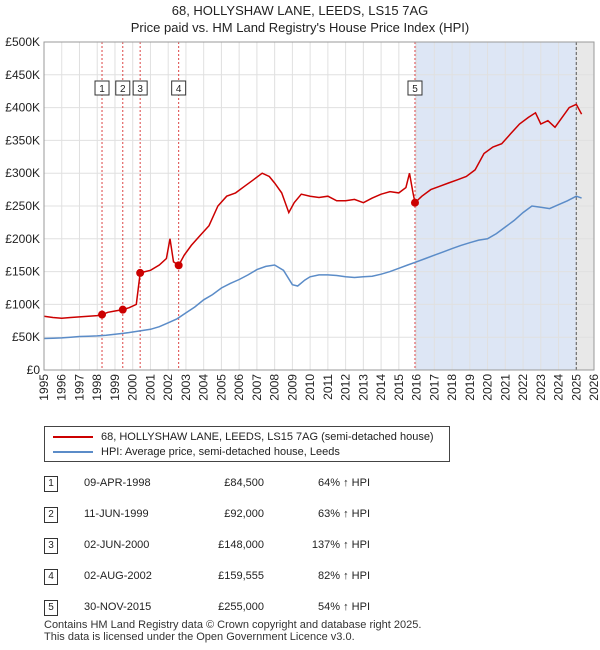  What do you see at coordinates (541, 387) in the screenshot?
I see `x-tick-label: 2023` at bounding box center [541, 387].